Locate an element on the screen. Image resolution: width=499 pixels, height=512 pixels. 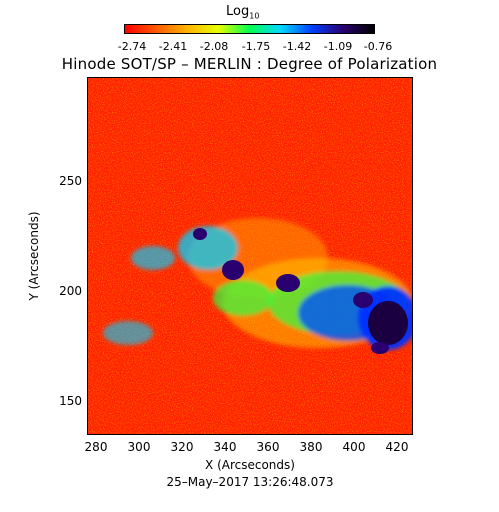
colorbar-tick: -1.09 is located at coordinates (338, 46).